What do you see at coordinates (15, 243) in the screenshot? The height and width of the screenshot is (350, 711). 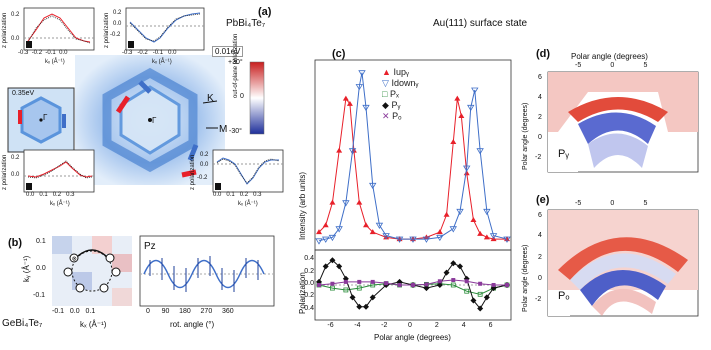 I see `panel-b-label: (b)` at bounding box center [15, 243].